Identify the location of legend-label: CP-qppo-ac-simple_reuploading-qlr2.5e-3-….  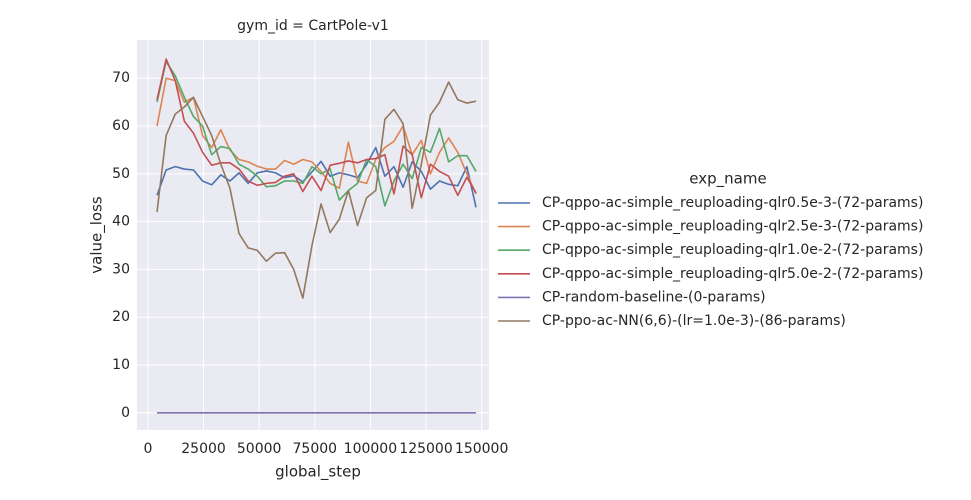
(732, 227).